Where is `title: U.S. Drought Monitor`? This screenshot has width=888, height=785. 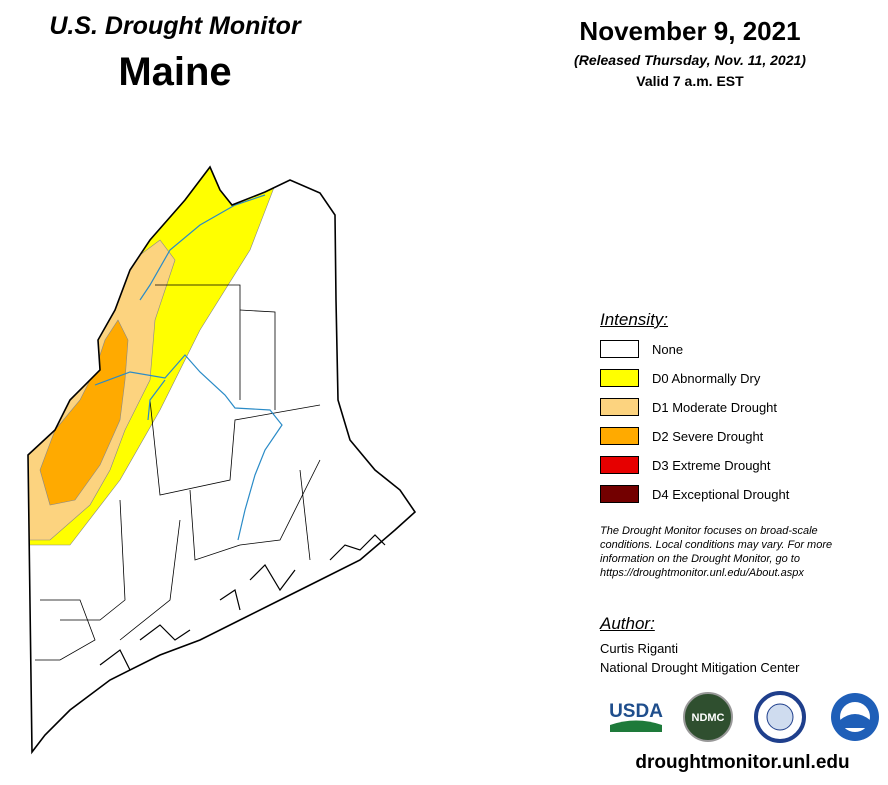
title: U.S. Drought Monitor is located at coordinates (175, 26).